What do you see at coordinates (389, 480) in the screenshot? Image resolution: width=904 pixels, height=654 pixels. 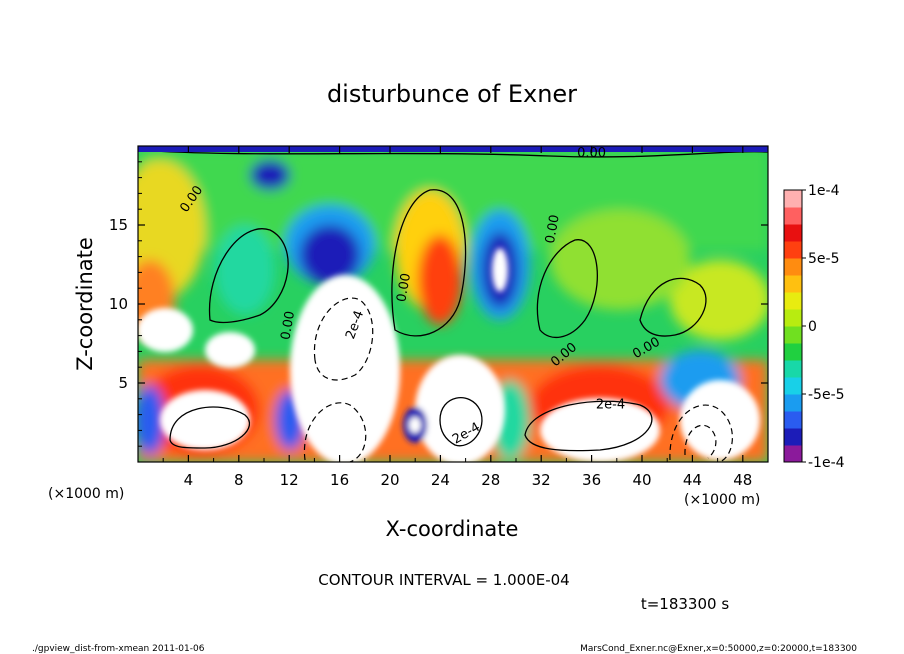 I see `x-tick-label: 20` at bounding box center [389, 480].